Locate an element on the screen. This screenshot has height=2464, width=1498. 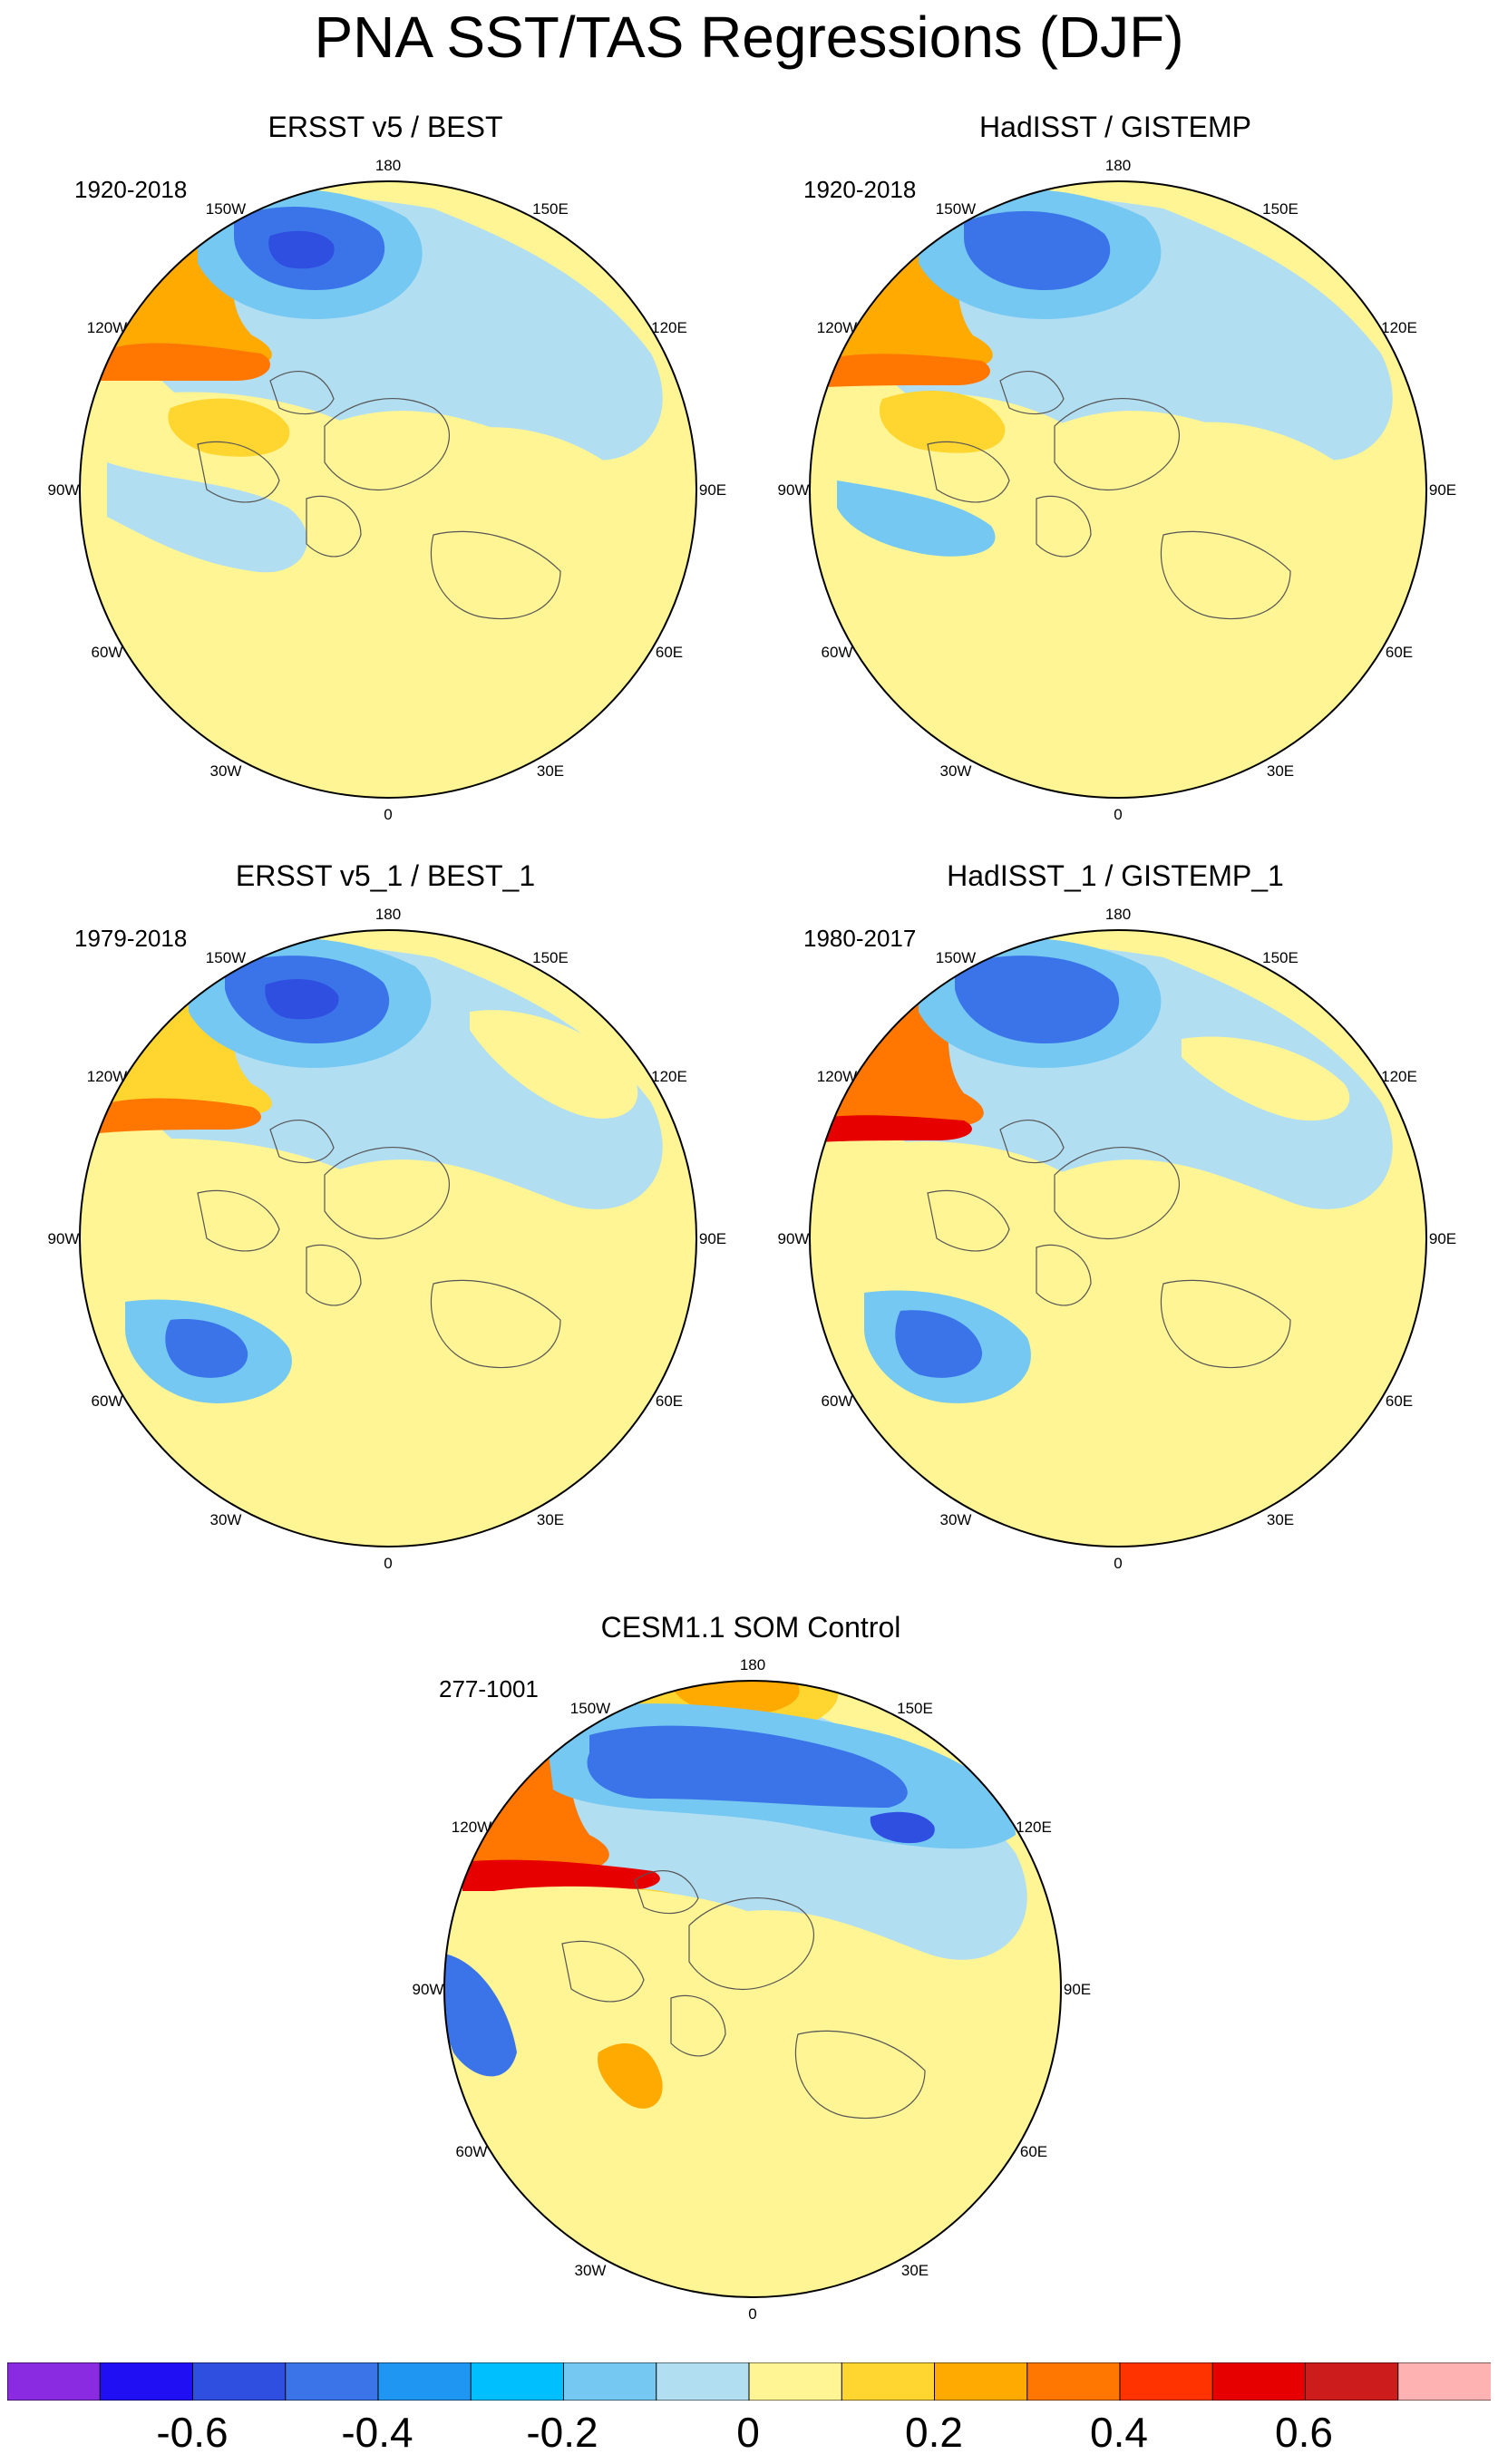
colorbar-label-0: 0 is located at coordinates (748, 2432).